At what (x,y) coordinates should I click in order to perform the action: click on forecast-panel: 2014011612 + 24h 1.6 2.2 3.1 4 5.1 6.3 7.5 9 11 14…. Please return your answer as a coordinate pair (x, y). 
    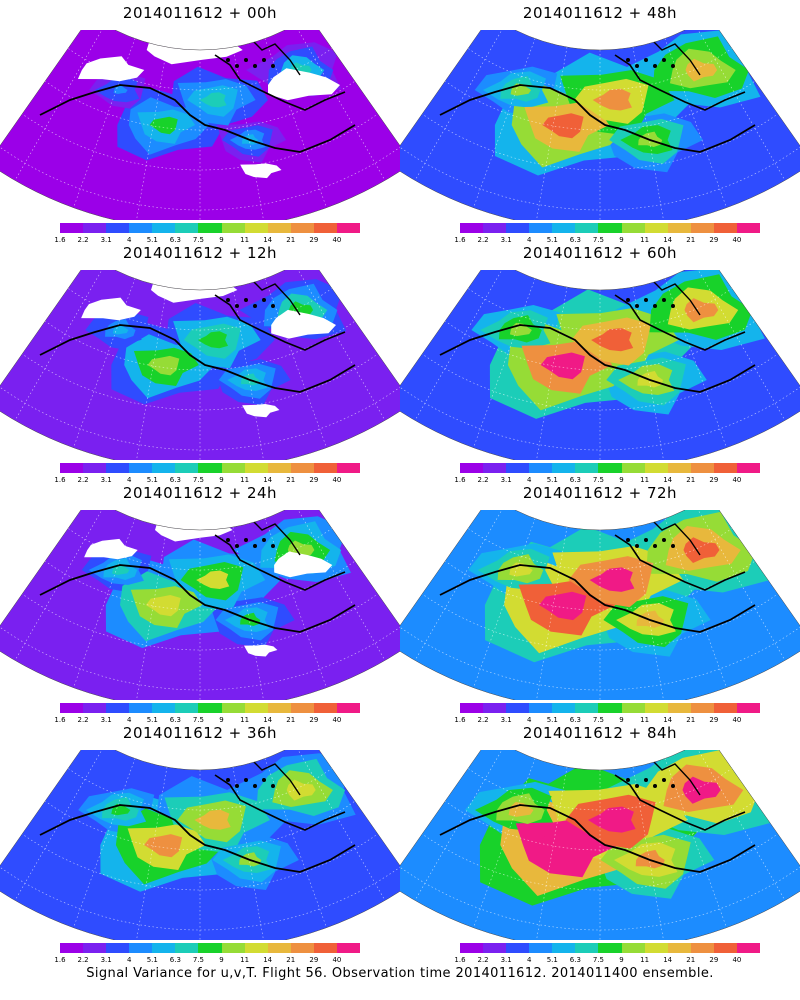
    Looking at the image, I should click on (200, 602).